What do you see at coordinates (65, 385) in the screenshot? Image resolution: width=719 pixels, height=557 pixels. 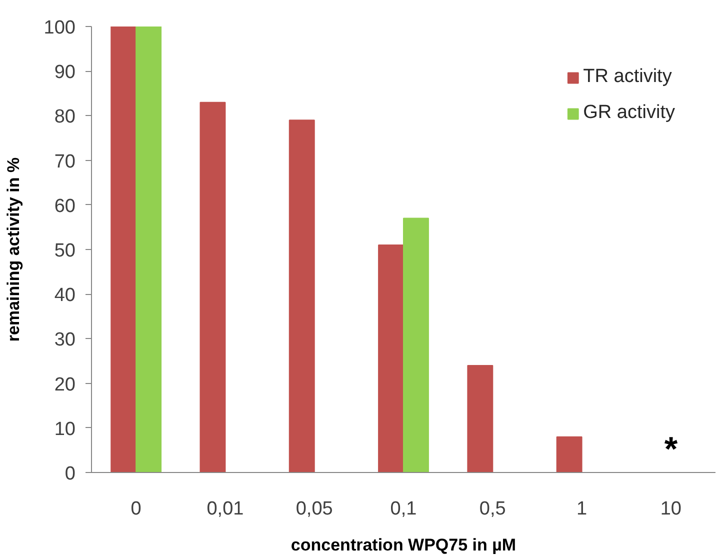 I see `y-tick-label: 20` at bounding box center [65, 385].